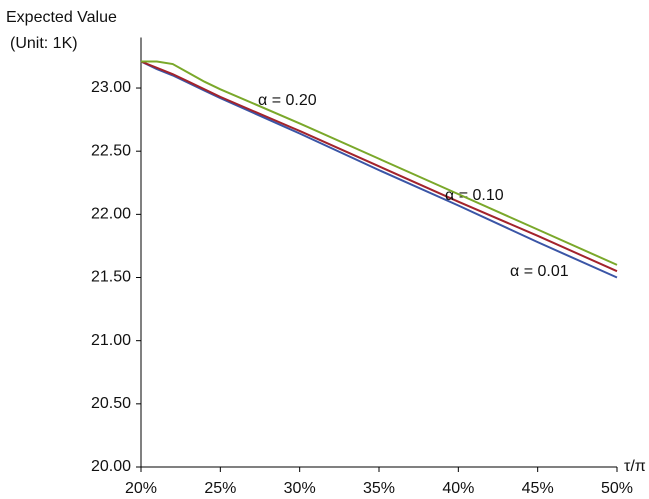  I want to click on y-tick-label: 20.00, so click(111, 466).